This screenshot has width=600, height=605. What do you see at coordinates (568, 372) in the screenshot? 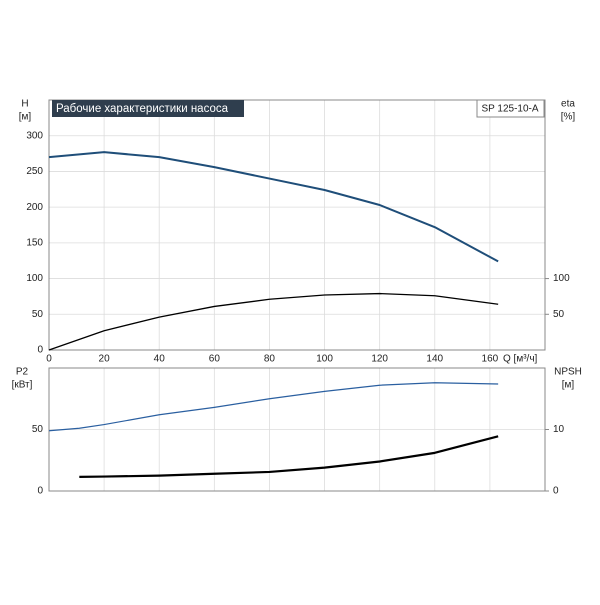
I see `y2-axis-label: NPSH` at bounding box center [568, 372].